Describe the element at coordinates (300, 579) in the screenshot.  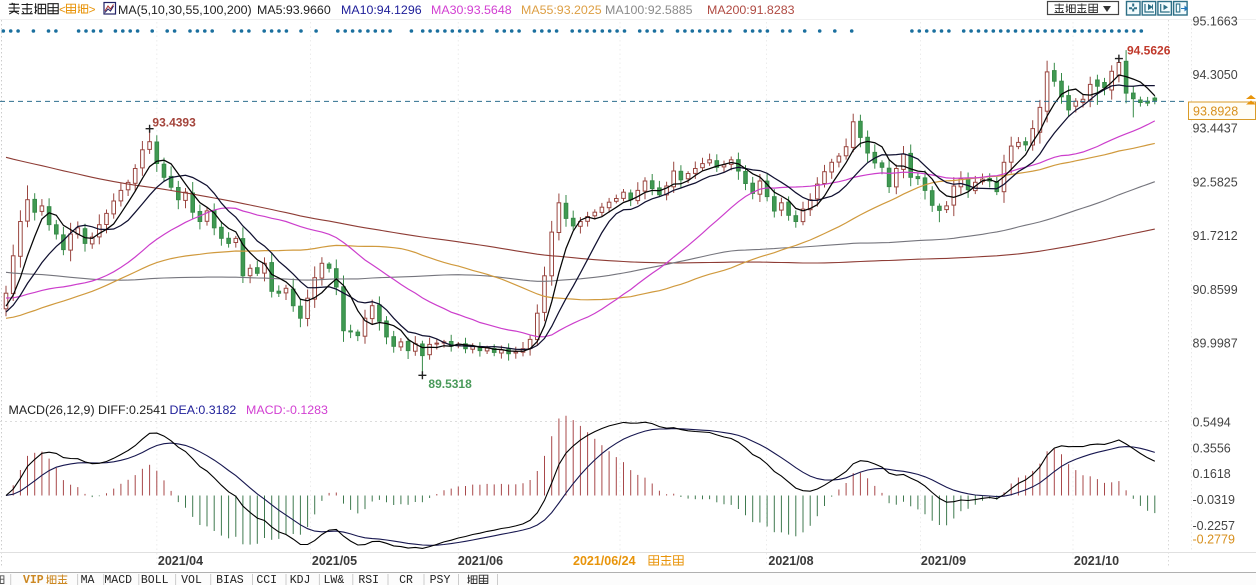
I see `svg-text: KDJ` at that location.